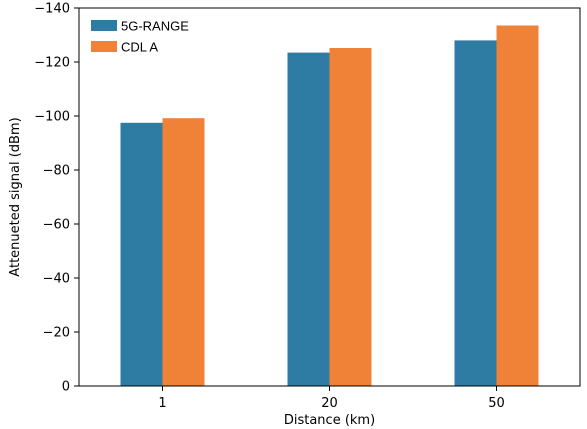 The image size is (587, 429). Describe the element at coordinates (52, 117) in the screenshot. I see `y-tick-label: −100` at that location.